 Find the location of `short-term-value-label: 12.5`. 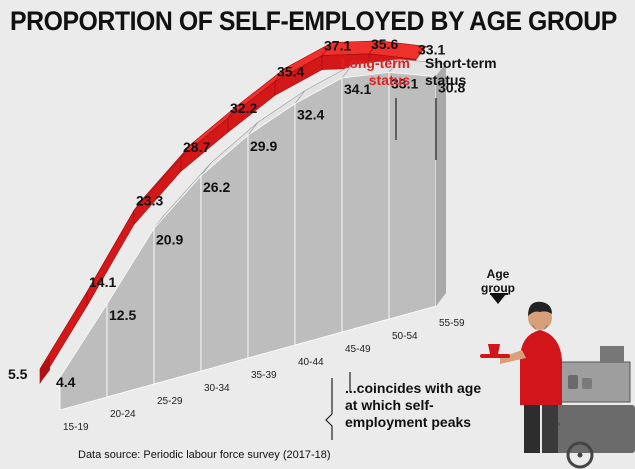

short-term-value-label: 12.5 is located at coordinates (122, 315).